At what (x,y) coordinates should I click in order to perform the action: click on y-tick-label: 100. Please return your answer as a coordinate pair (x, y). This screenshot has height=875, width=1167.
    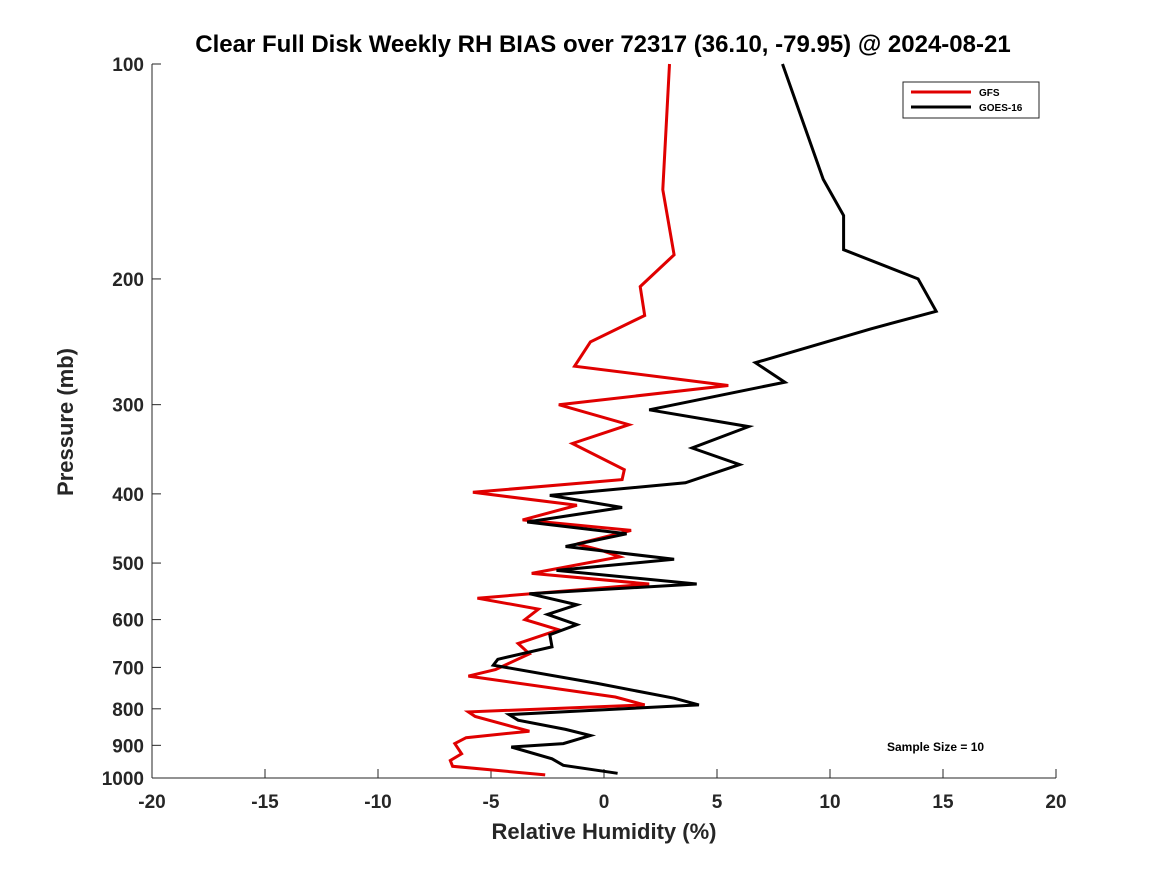
    Looking at the image, I should click on (128, 65).